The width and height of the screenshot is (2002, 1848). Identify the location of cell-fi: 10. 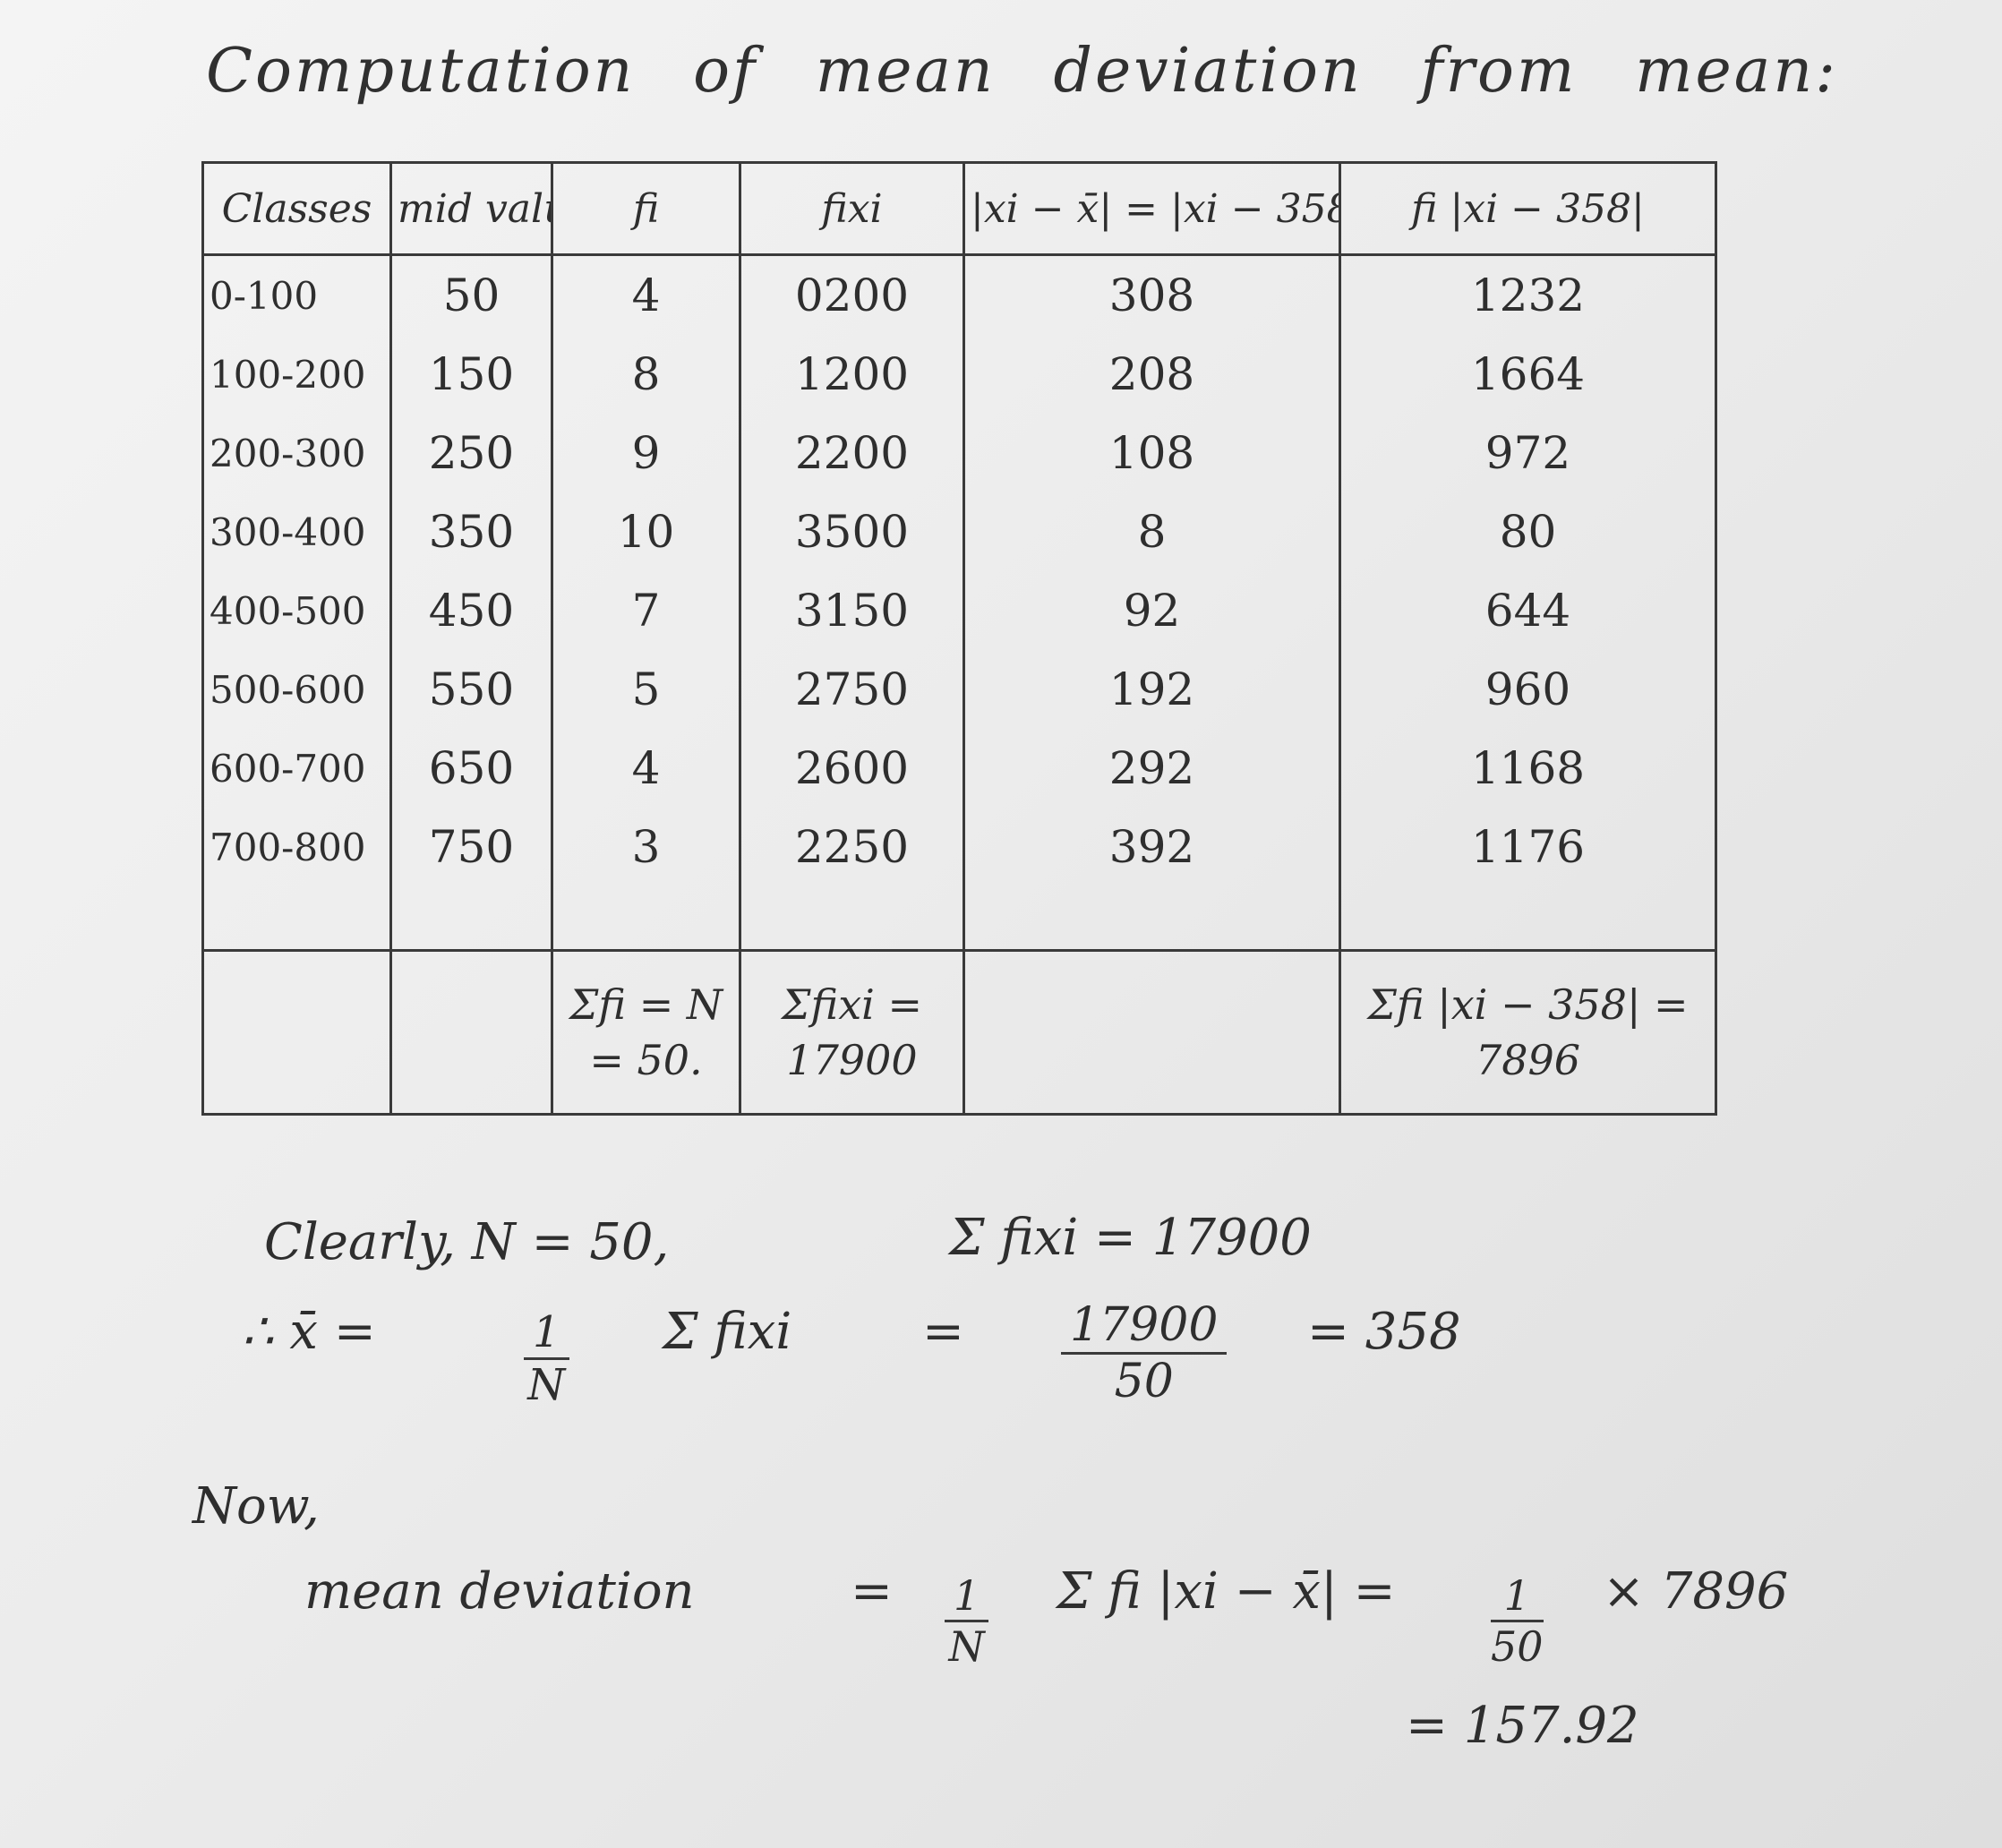
(646, 531).